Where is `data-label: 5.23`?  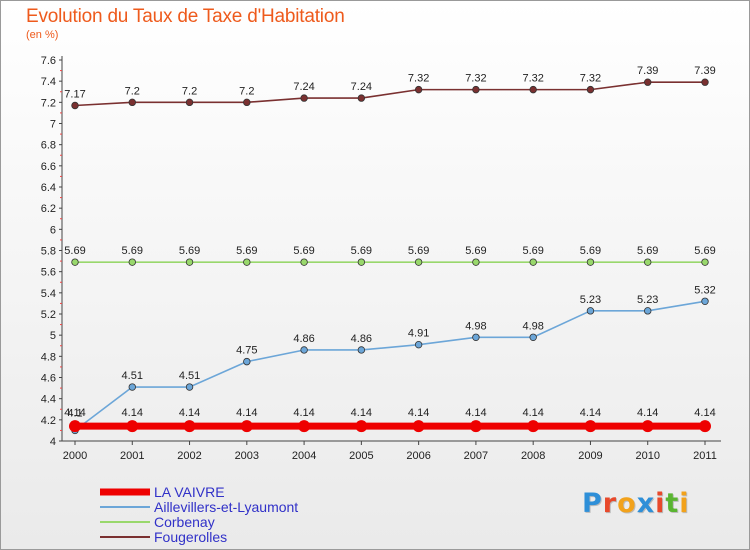
data-label: 5.23 is located at coordinates (590, 300).